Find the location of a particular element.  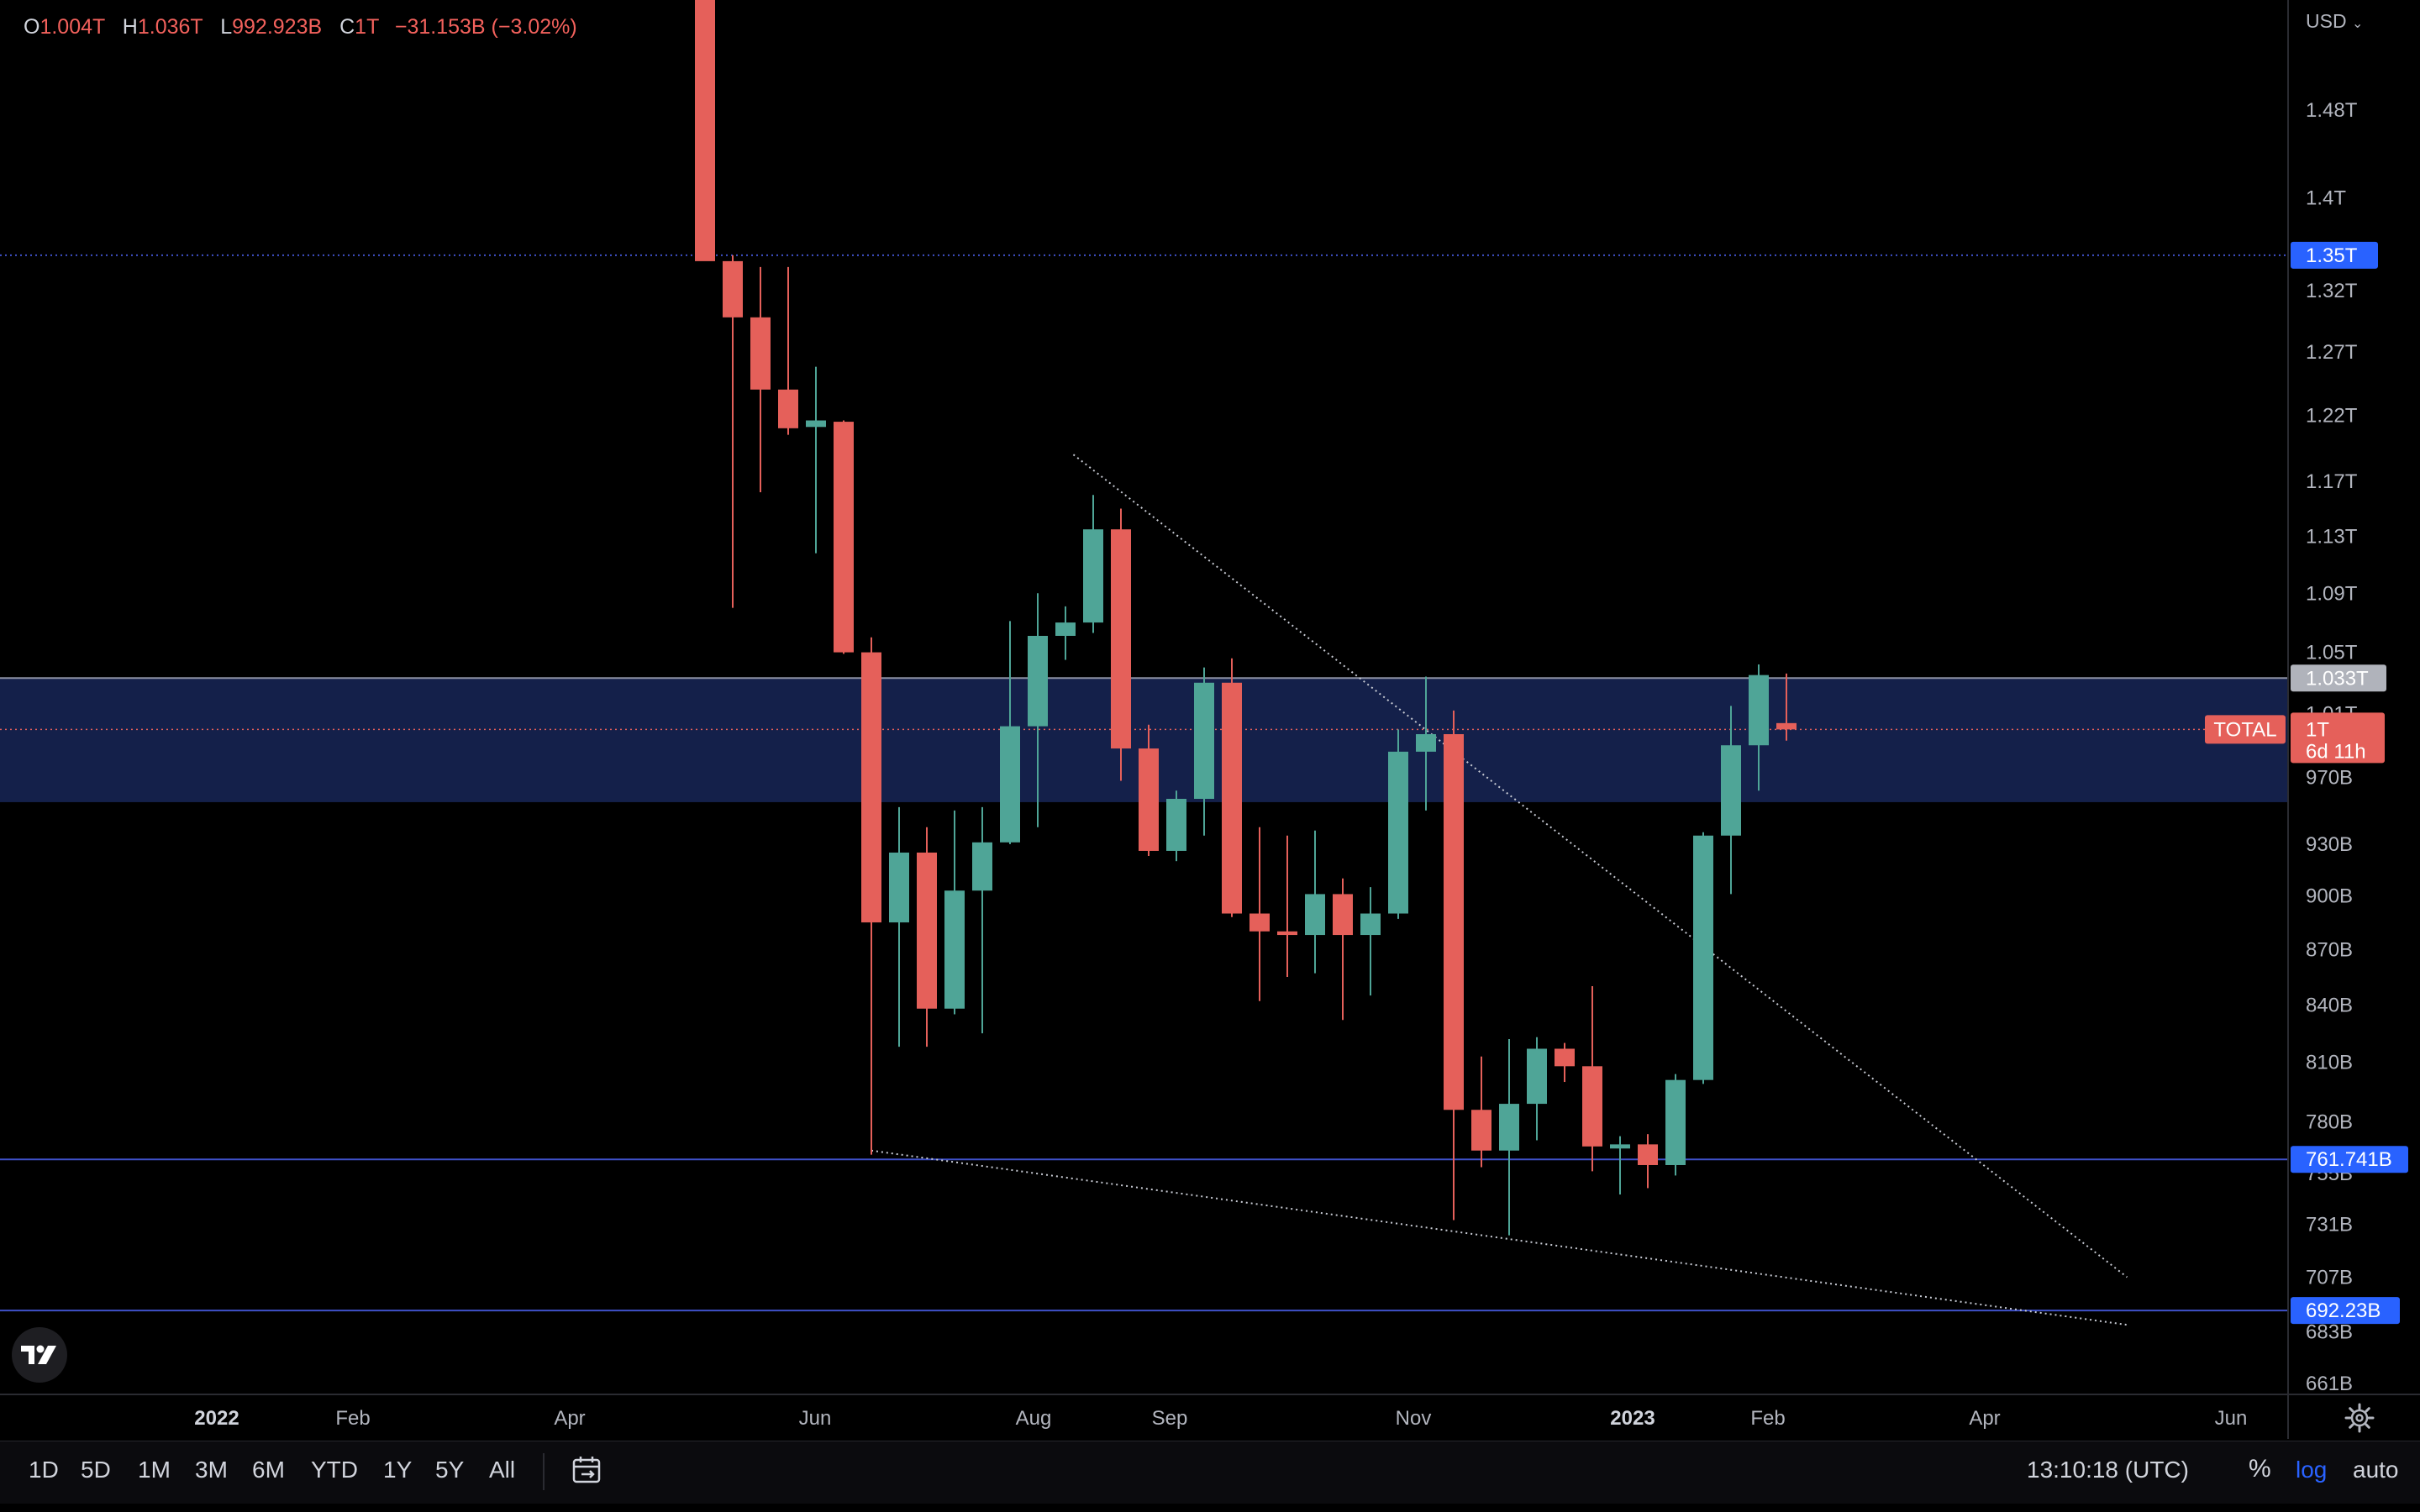

time-axis-tick: Jun is located at coordinates (2231, 1418).